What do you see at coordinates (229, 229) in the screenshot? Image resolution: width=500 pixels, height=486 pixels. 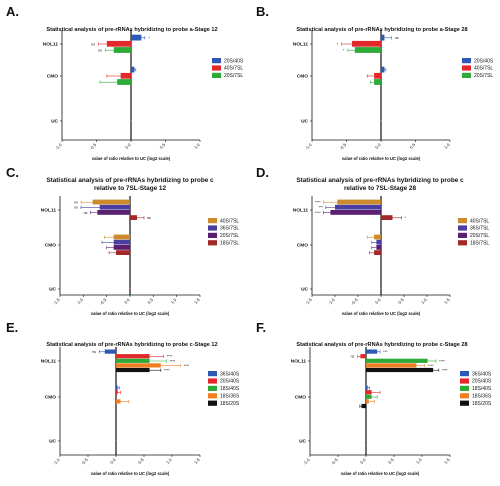 I see `legend-label: 36S/7SL` at bounding box center [229, 229].